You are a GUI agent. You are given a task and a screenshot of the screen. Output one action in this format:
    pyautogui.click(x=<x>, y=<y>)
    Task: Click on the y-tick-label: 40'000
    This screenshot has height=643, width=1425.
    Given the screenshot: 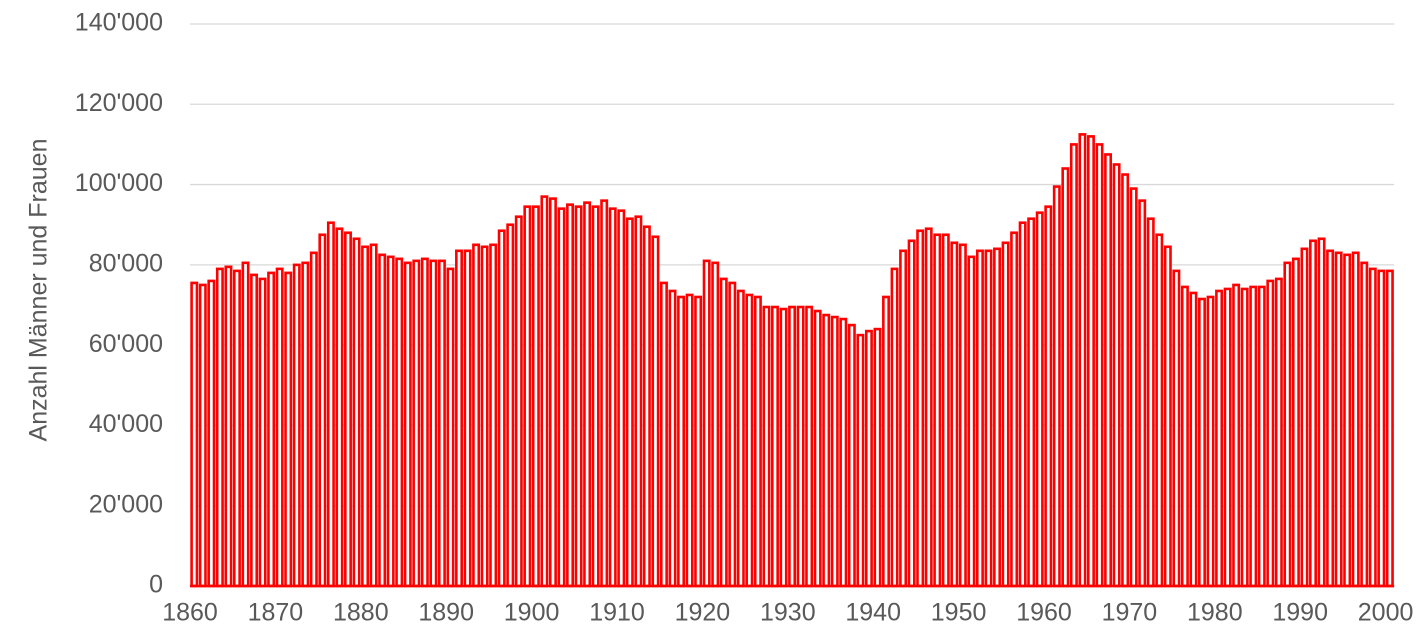 What is the action you would take?
    pyautogui.click(x=126, y=424)
    